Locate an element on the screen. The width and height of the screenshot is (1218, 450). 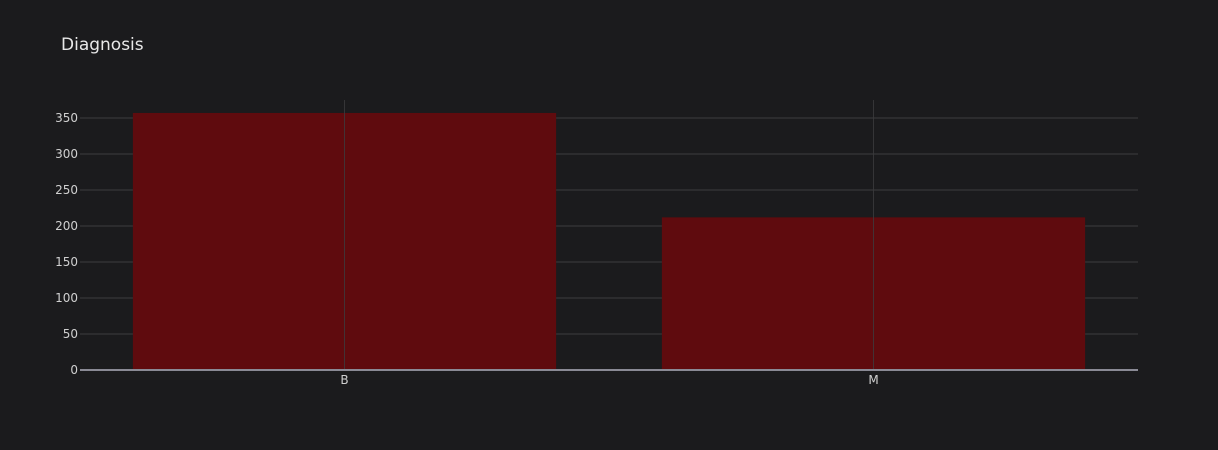
y-tick-label: 100 is located at coordinates (66, 298).